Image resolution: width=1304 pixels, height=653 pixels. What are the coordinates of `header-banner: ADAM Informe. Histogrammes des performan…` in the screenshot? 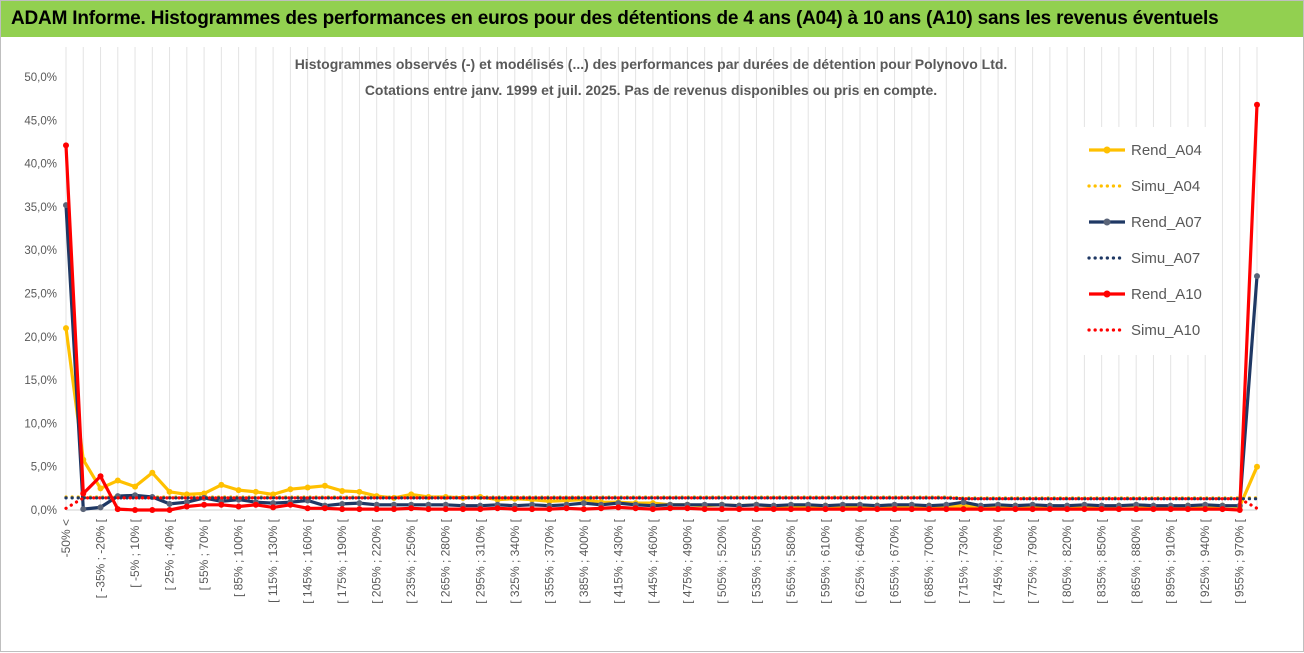 It's located at (652, 19).